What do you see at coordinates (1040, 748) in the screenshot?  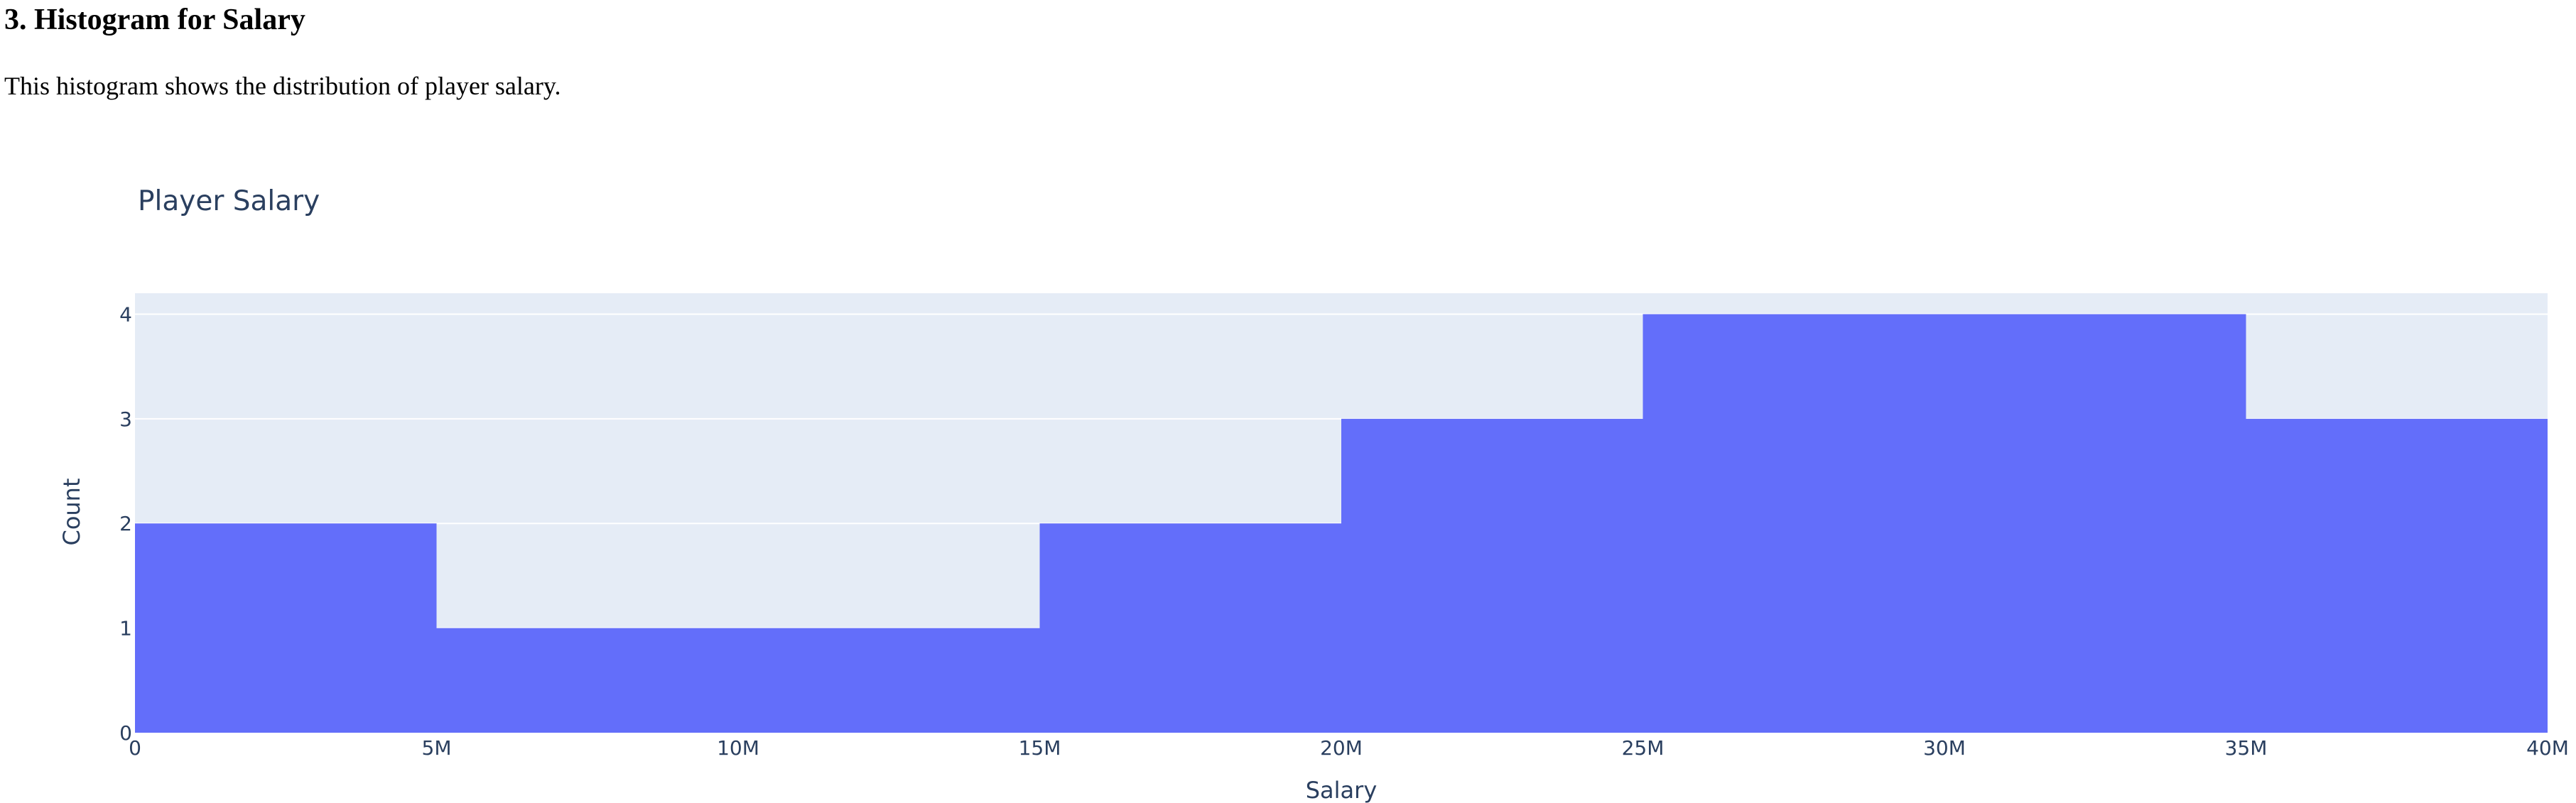 I see `x-tick-label: 15M` at bounding box center [1040, 748].